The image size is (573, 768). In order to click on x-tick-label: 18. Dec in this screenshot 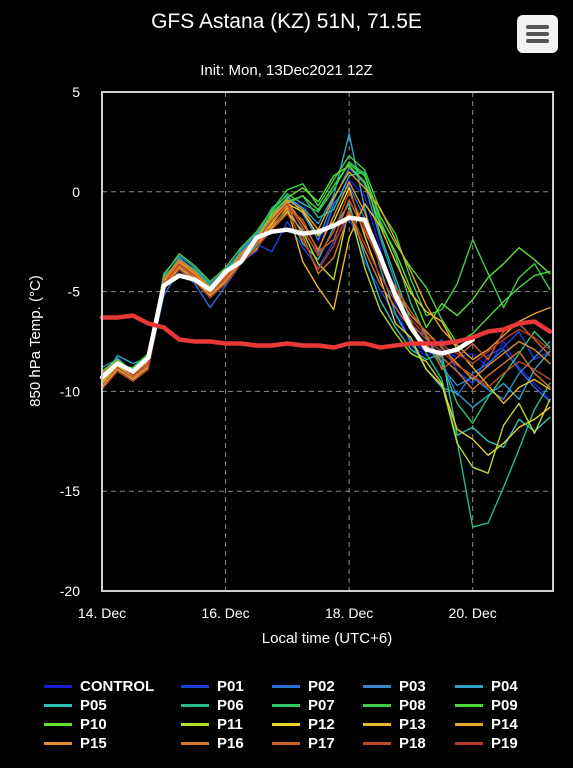, I will do `click(349, 613)`.